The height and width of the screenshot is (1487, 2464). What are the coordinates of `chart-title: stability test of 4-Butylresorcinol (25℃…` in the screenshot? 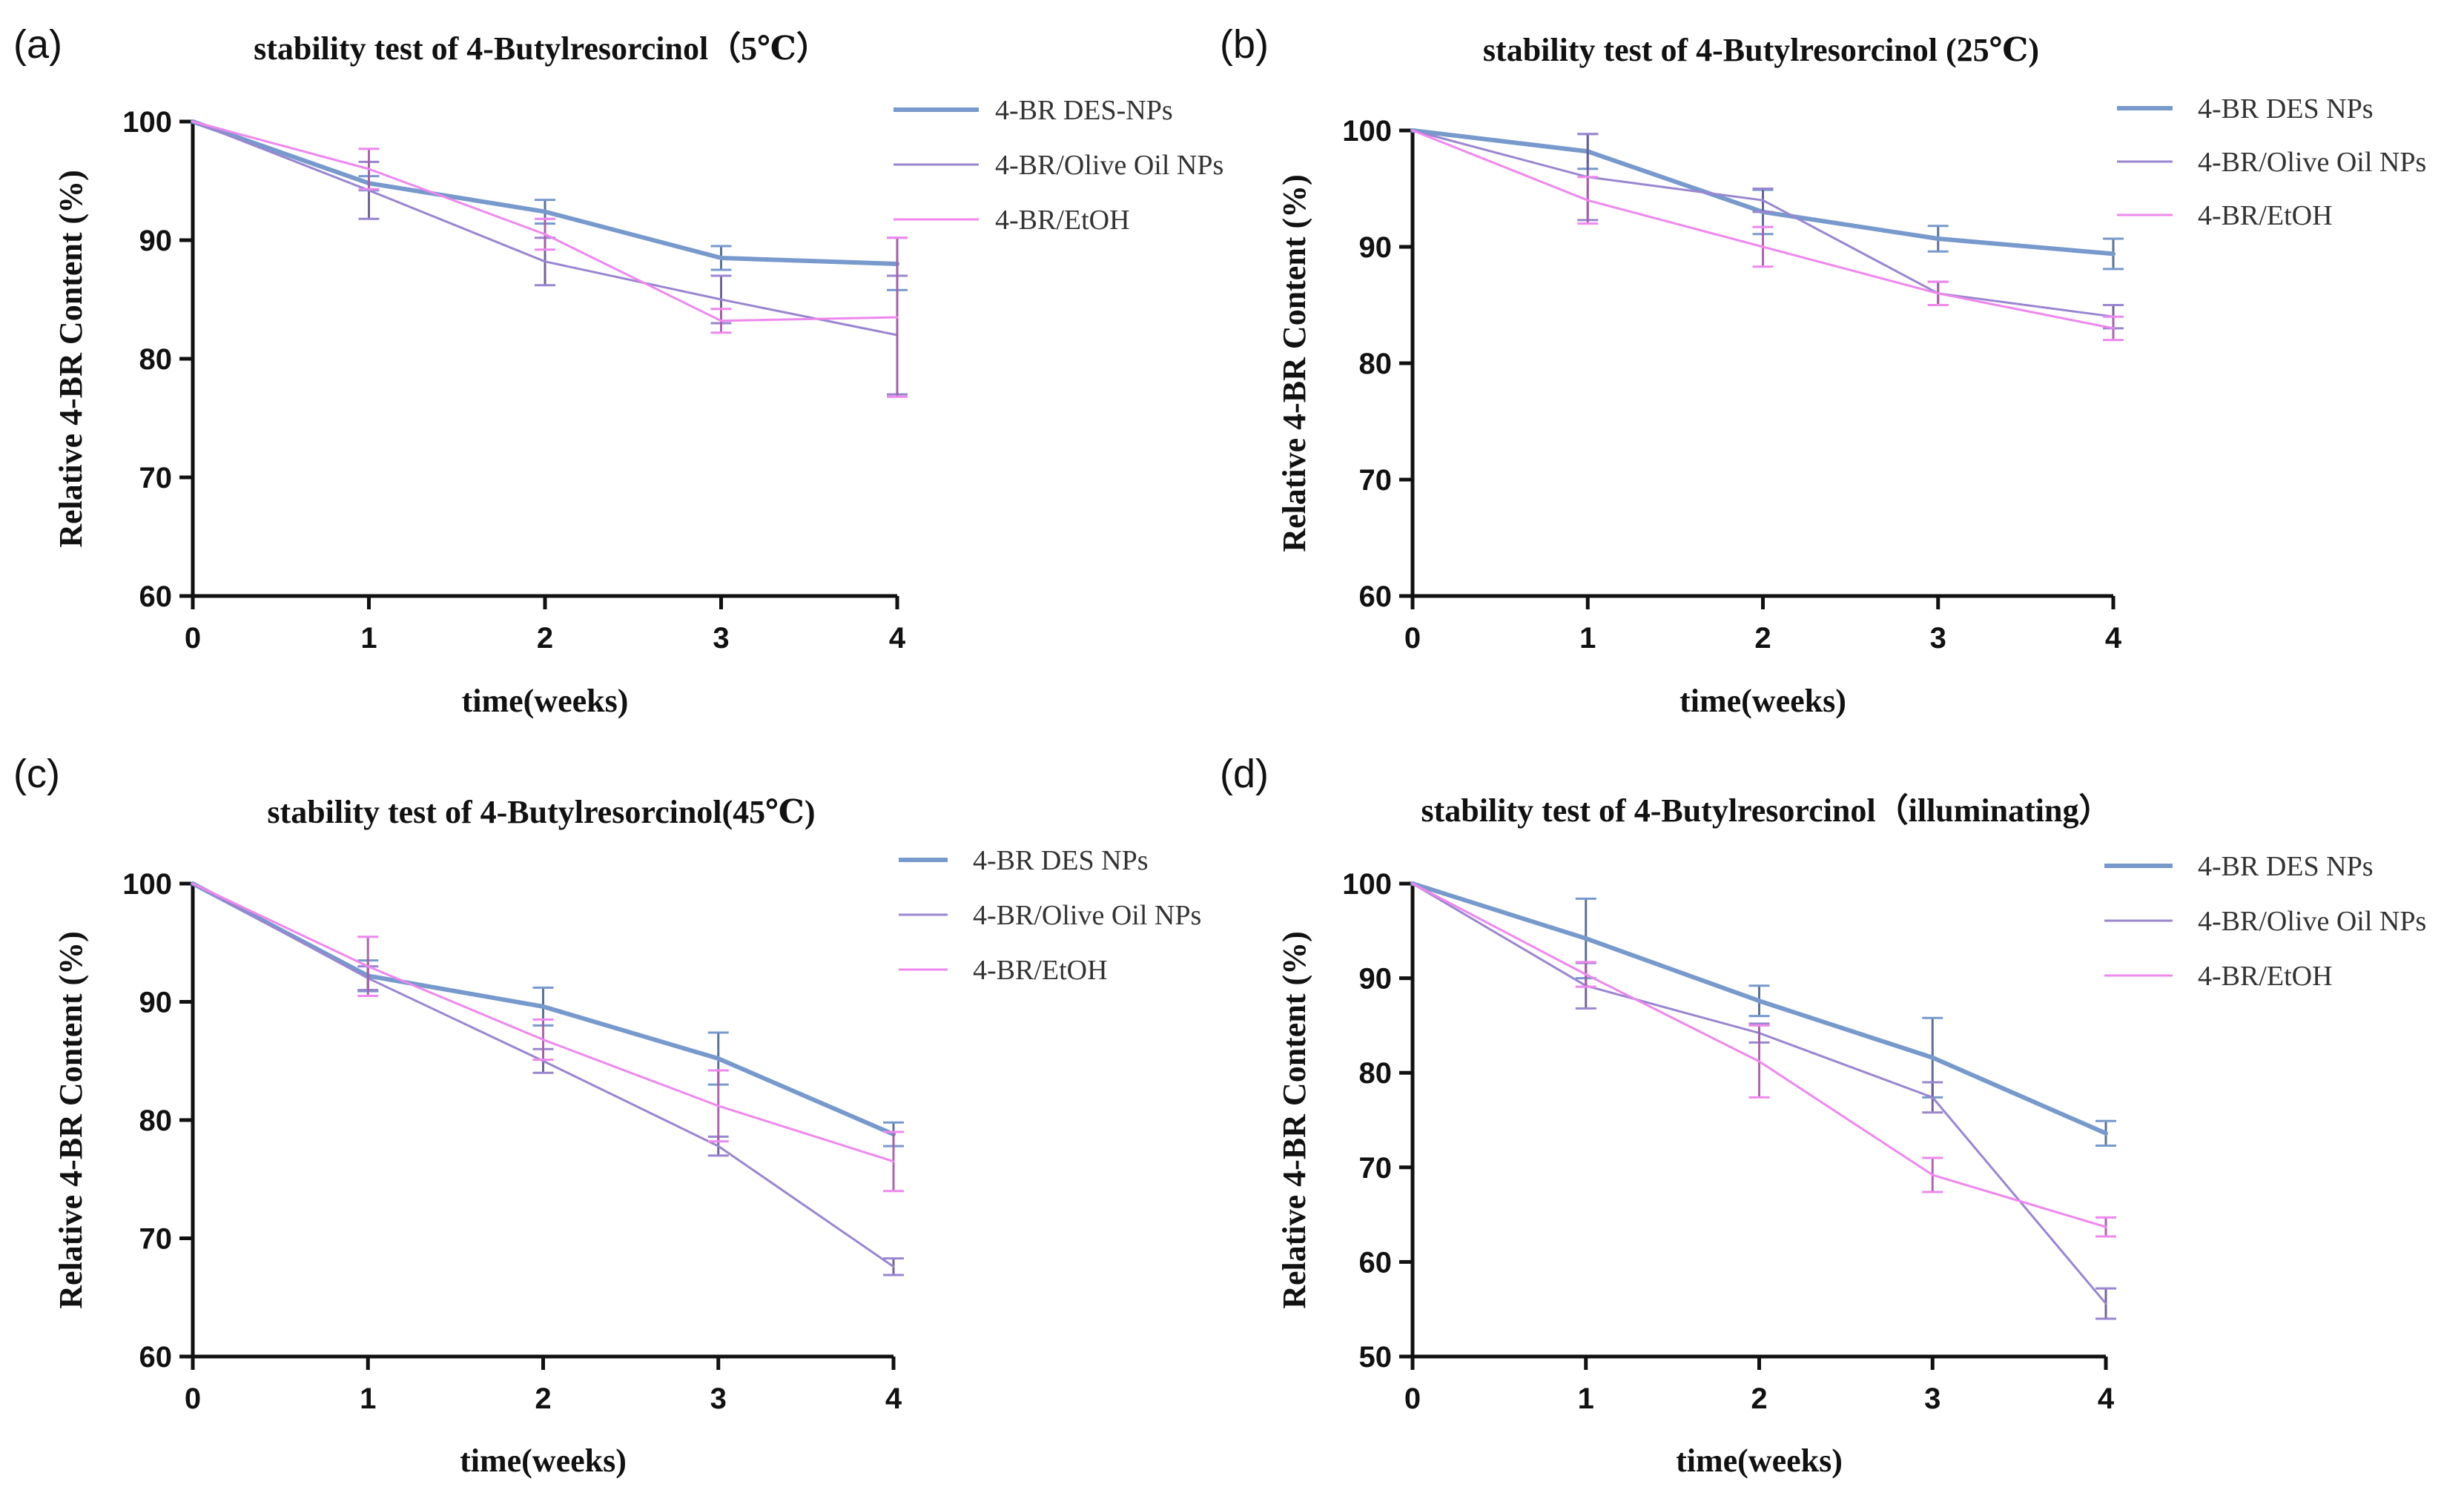 It's located at (1761, 50).